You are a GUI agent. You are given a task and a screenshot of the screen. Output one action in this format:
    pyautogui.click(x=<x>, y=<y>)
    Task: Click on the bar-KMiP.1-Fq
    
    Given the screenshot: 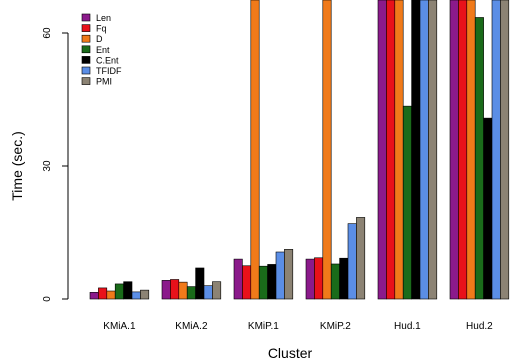 What is the action you would take?
    pyautogui.click(x=247, y=282)
    